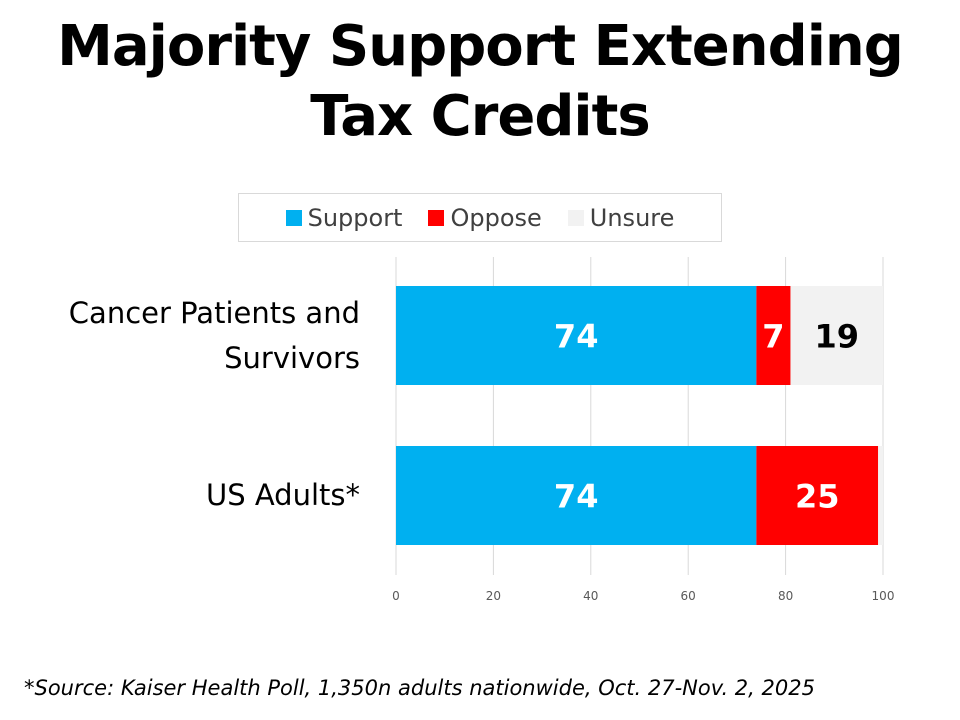 The image size is (960, 720). What do you see at coordinates (496, 217) in the screenshot?
I see `legend-label: Oppose` at bounding box center [496, 217].